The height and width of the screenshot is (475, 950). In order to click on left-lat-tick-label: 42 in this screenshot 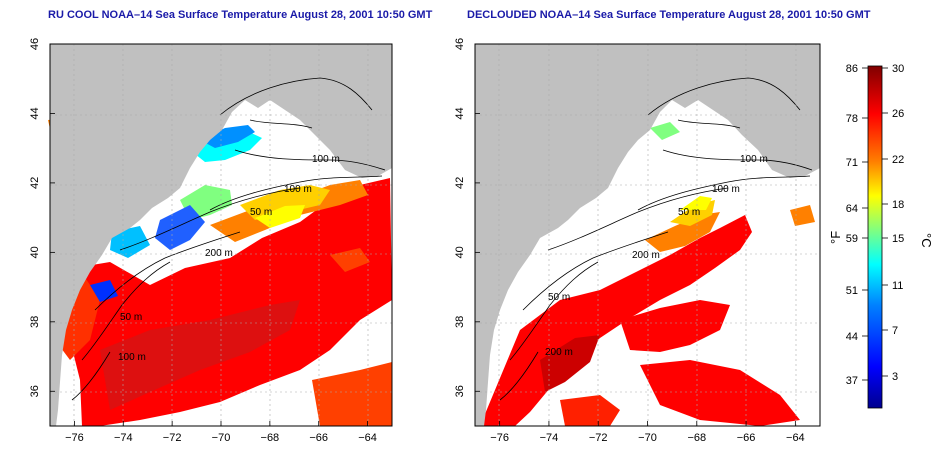, I will do `click(35, 183)`.